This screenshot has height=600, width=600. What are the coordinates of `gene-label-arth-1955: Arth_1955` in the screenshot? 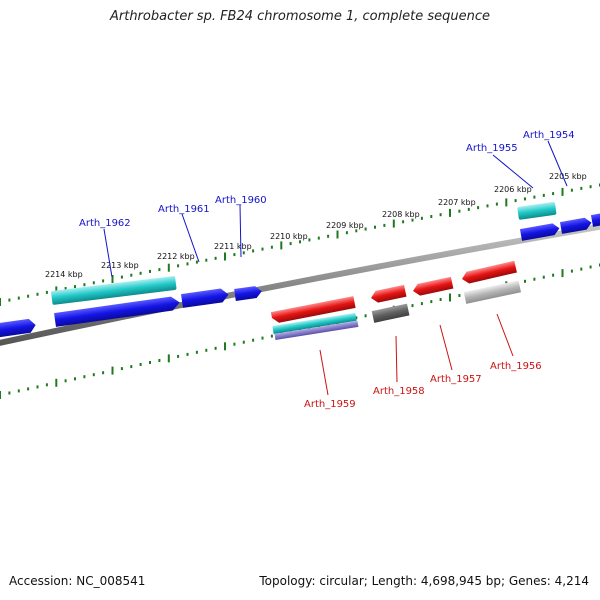 It's located at (492, 148).